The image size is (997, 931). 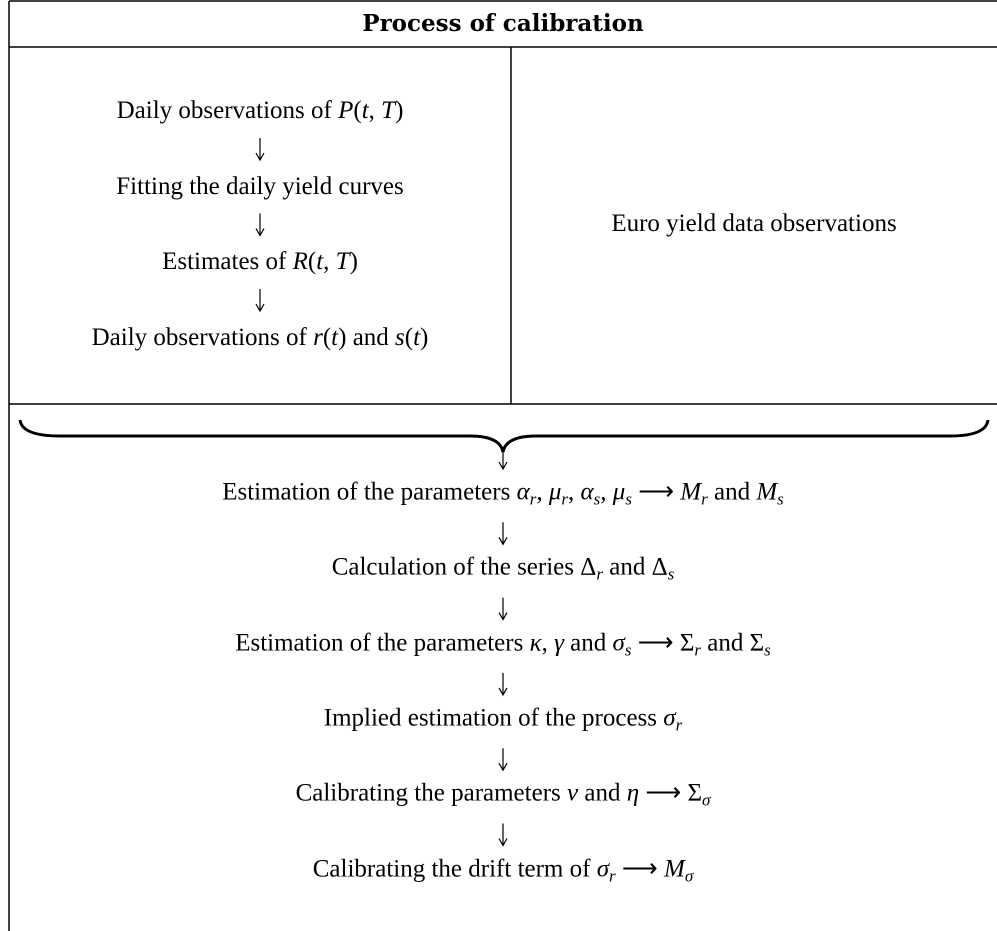 I want to click on step: Implied estimation of the process σr, so click(x=503, y=721).